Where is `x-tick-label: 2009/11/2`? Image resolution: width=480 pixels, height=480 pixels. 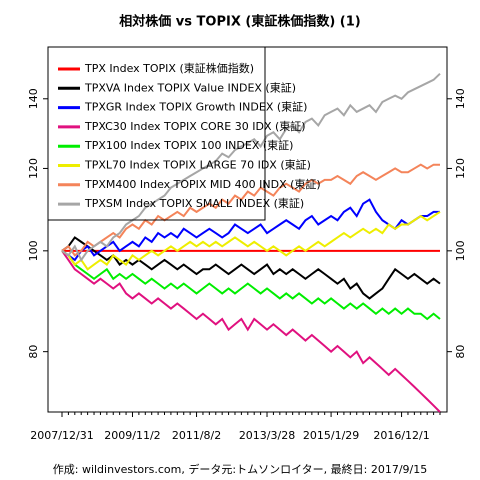 x-tick-label: 2009/11/2 is located at coordinates (132, 435).